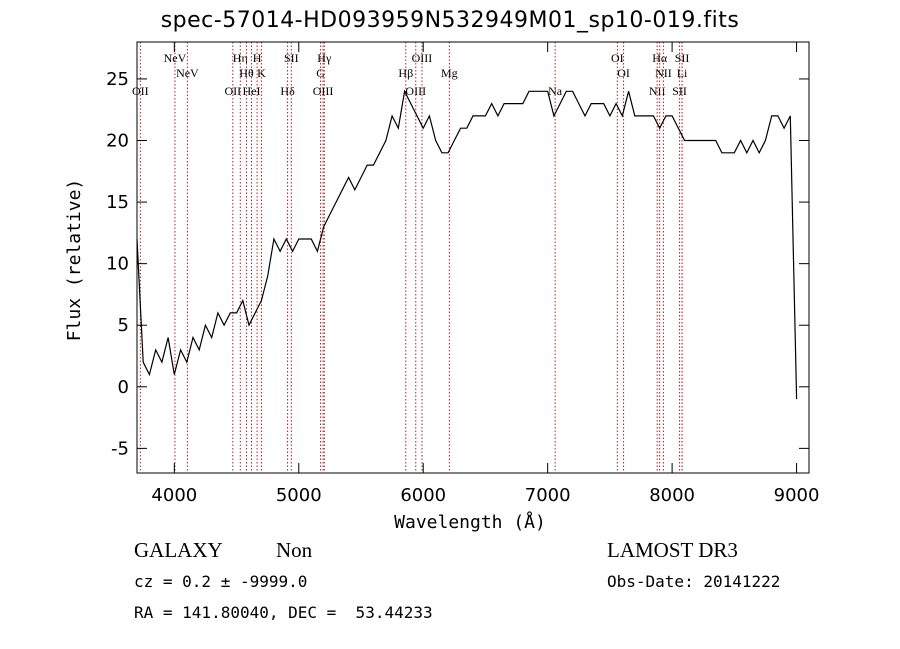 This screenshot has height=649, width=900. I want to click on line-marker-label: G, so click(320, 73).